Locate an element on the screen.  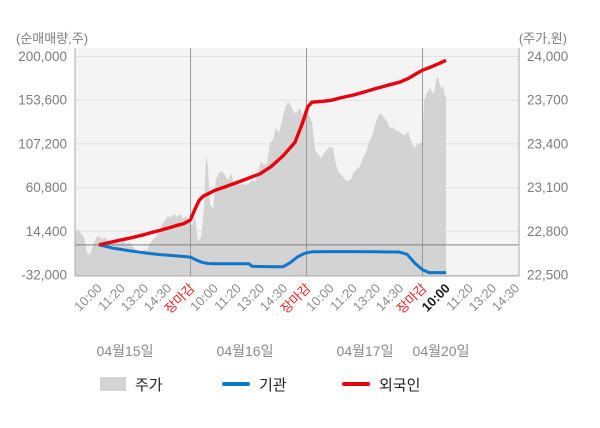
left-axis-tick-label: 14,400 is located at coordinates (46, 231).